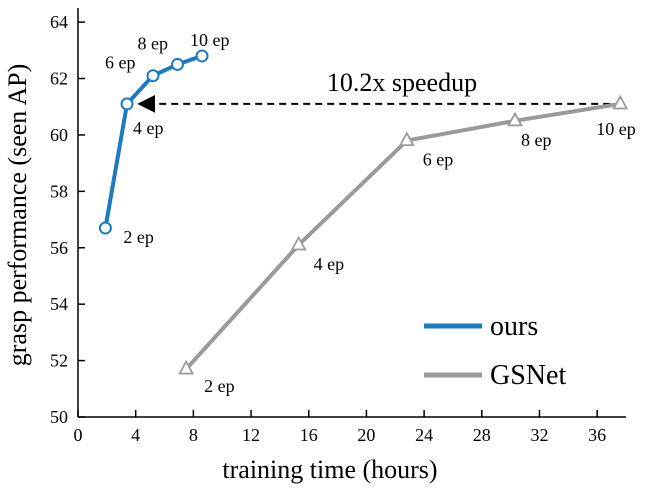 The width and height of the screenshot is (646, 488). Describe the element at coordinates (597, 435) in the screenshot. I see `x-tick-label: 36` at that location.